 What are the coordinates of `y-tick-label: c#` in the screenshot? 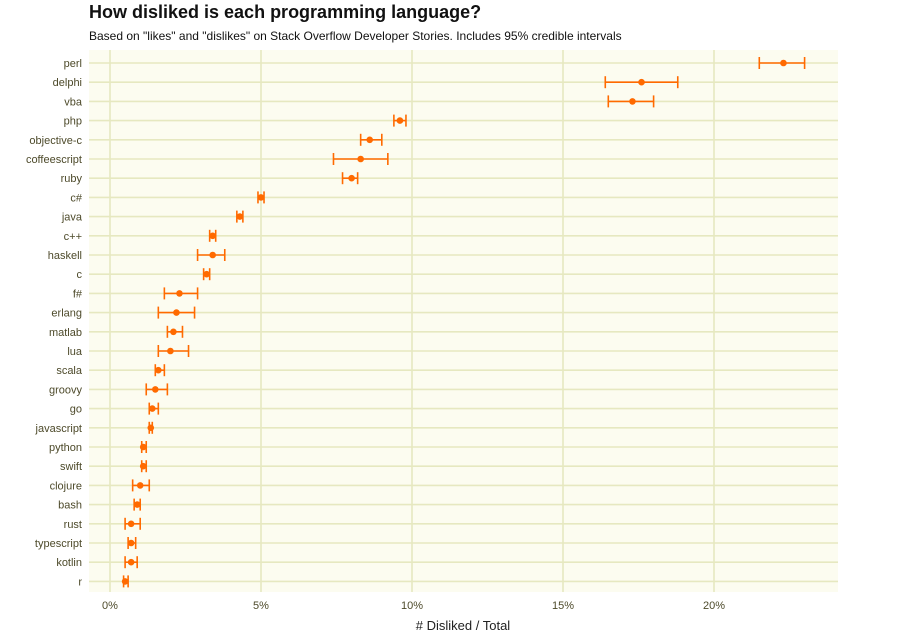 It's located at (76, 198).